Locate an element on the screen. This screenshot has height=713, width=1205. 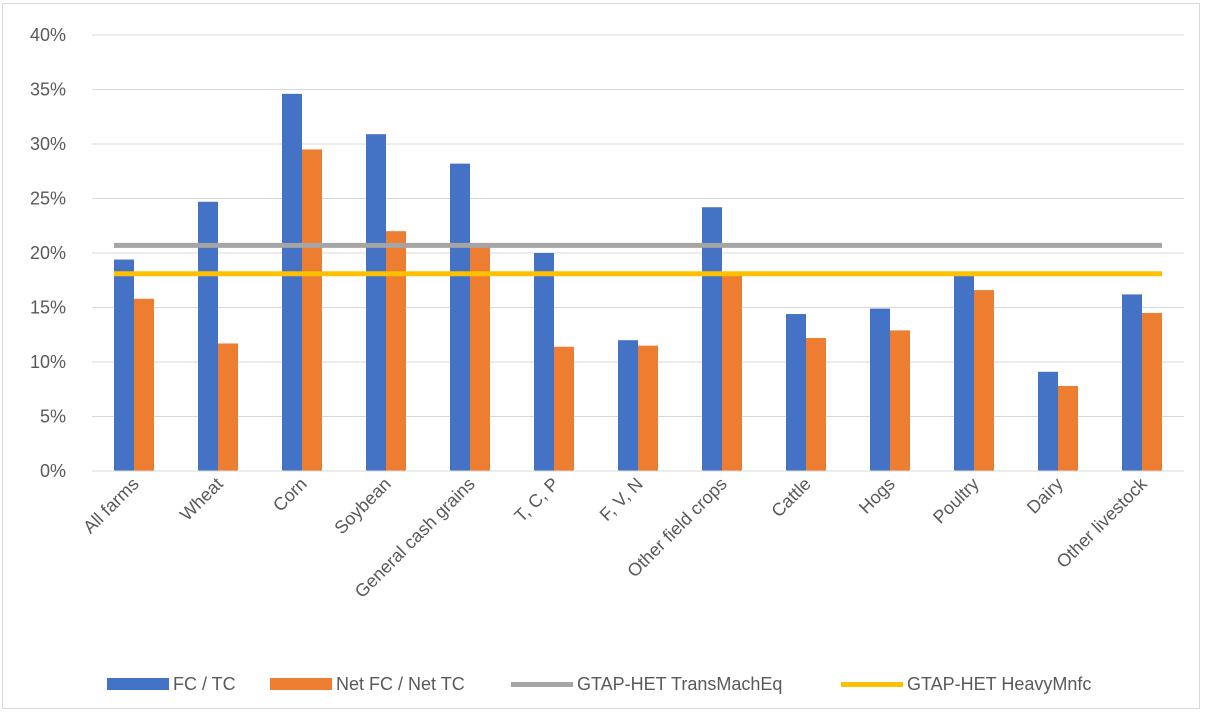
legend-label-transmacheq: GTAP-HET TransMachEq is located at coordinates (680, 683).